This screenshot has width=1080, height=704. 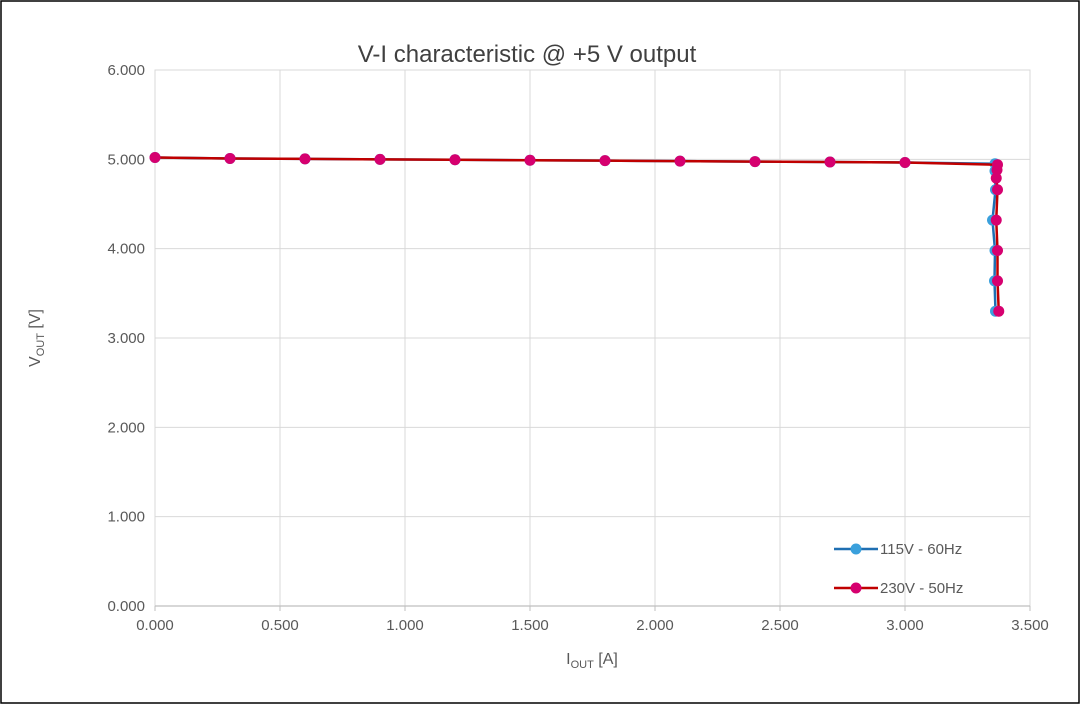 What do you see at coordinates (280, 625) in the screenshot?
I see `x-tick-label: 0.500` at bounding box center [280, 625].